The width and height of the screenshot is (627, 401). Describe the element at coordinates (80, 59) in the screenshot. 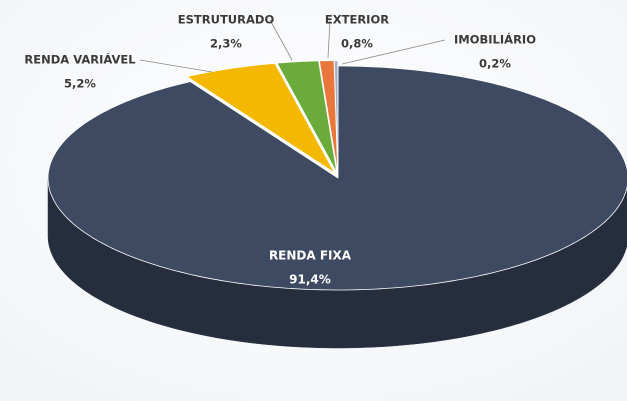

I see `slice-label: RENDA VARIÁVEL` at that location.